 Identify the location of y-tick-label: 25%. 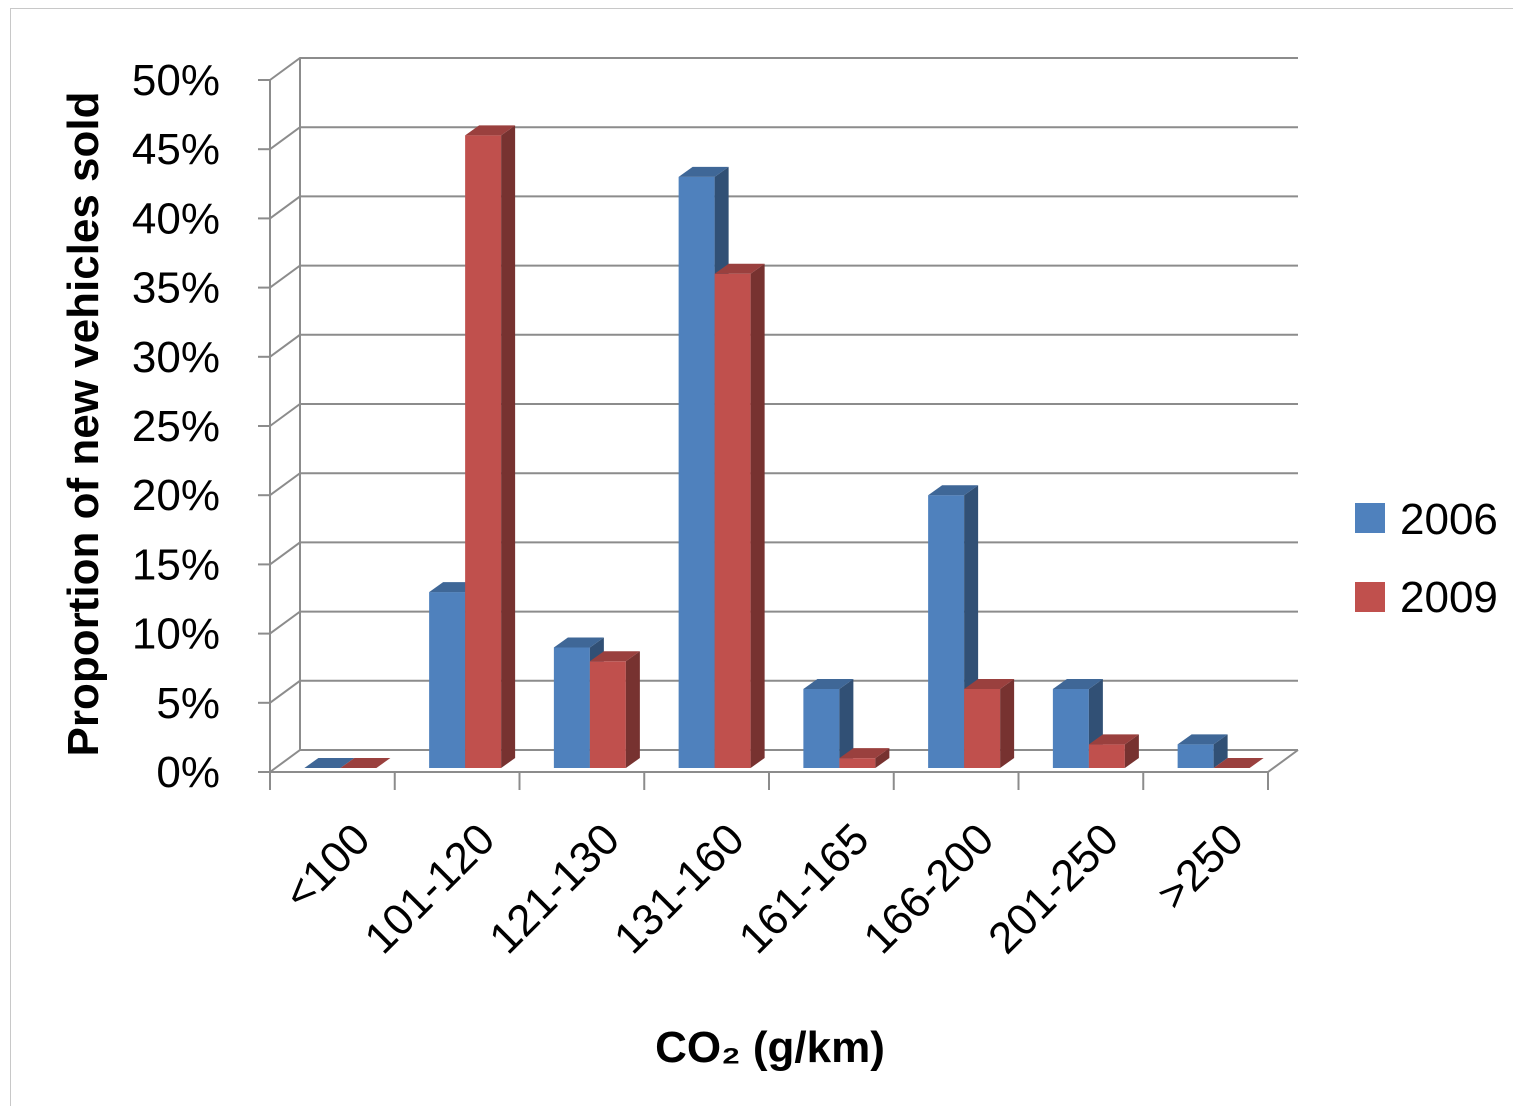
(176, 426).